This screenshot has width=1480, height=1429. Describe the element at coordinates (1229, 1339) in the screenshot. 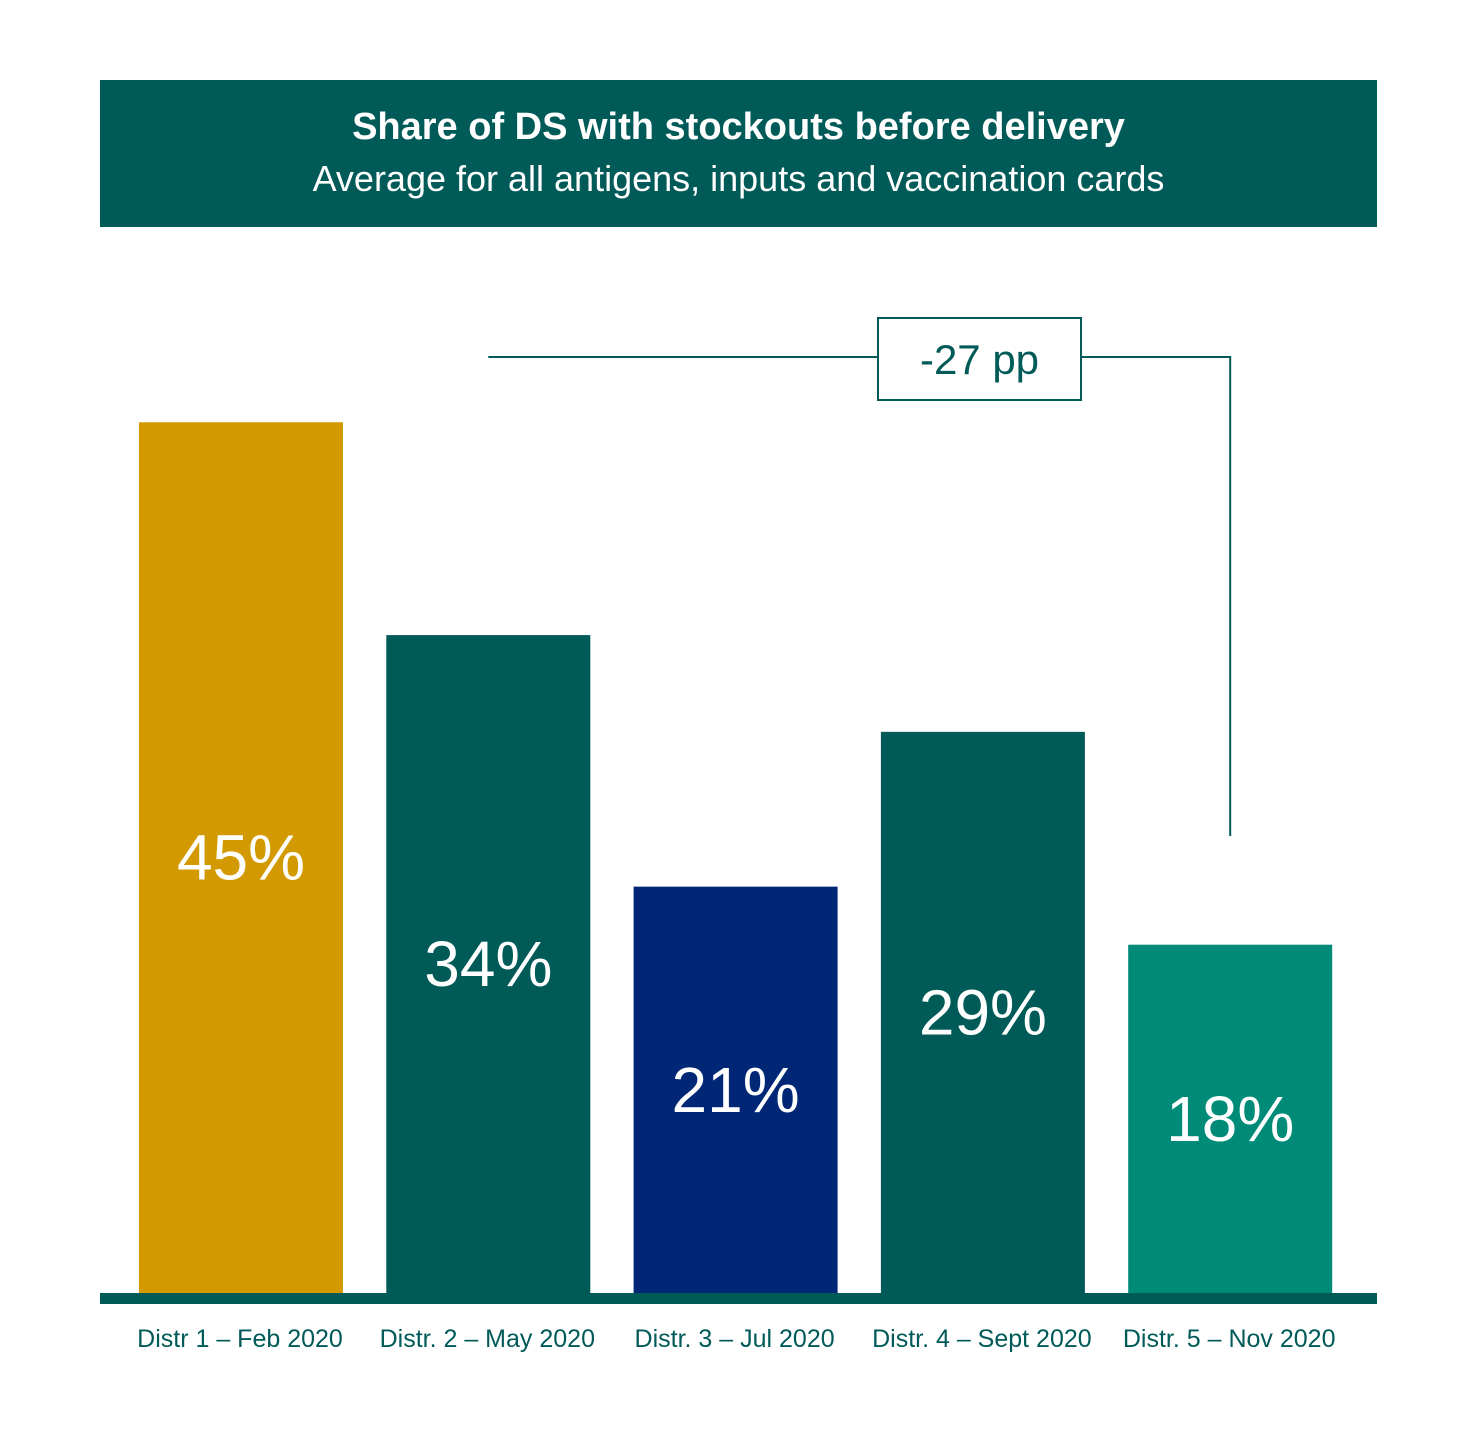

I see `x-tick-label: Distr. 5 – Nov 2020` at that location.